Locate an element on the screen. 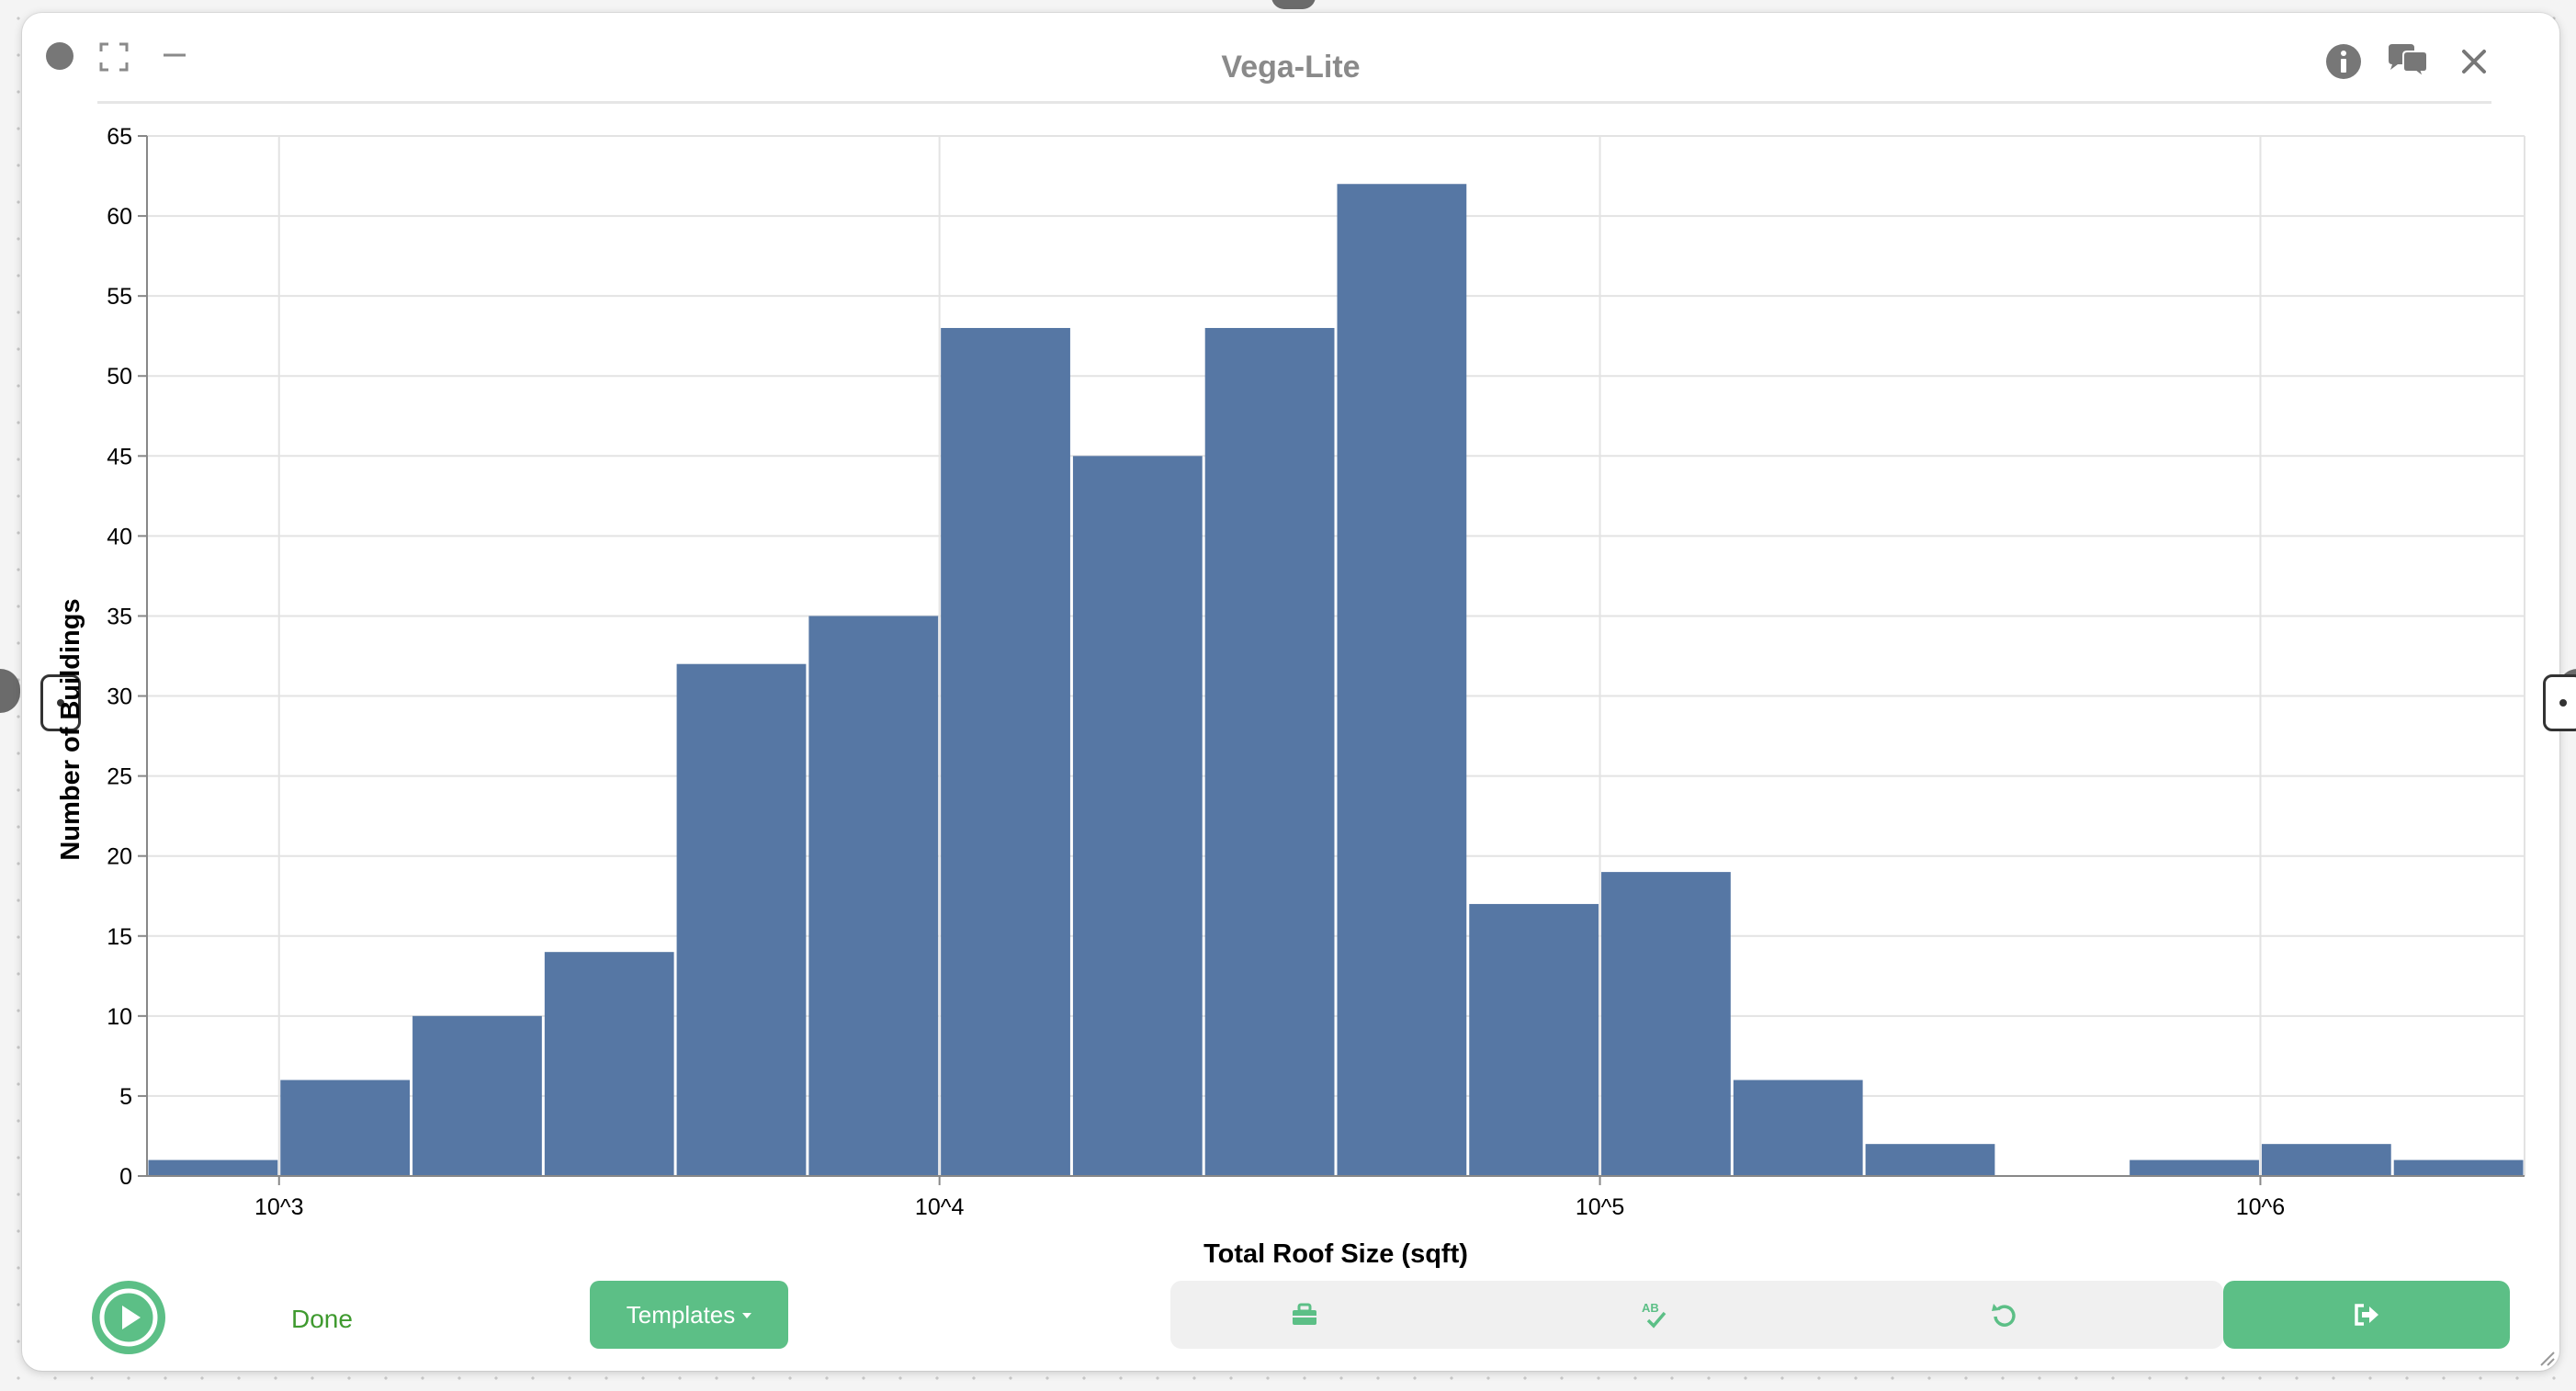  y-tick-label: 15 is located at coordinates (119, 937).